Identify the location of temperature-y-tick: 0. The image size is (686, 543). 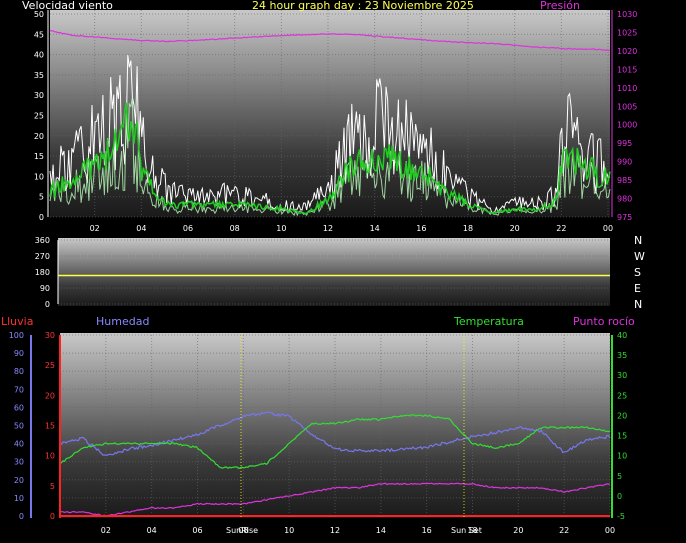
(619, 496).